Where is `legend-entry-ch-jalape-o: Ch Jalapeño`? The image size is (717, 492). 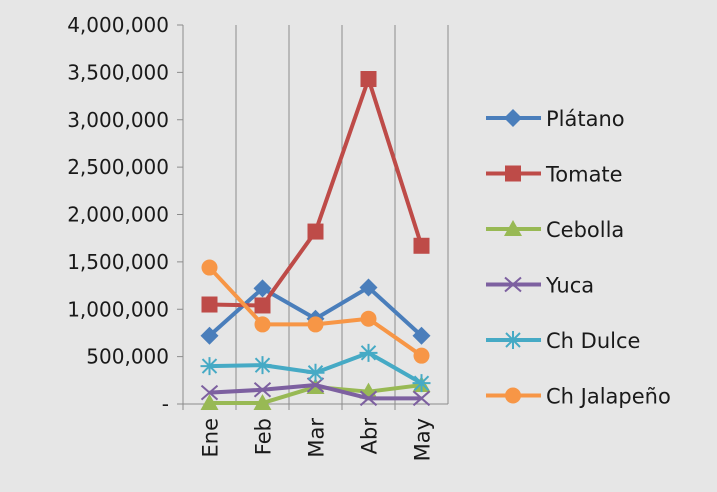
legend-entry-ch-jalape-o: Ch Jalapeño is located at coordinates (578, 397).